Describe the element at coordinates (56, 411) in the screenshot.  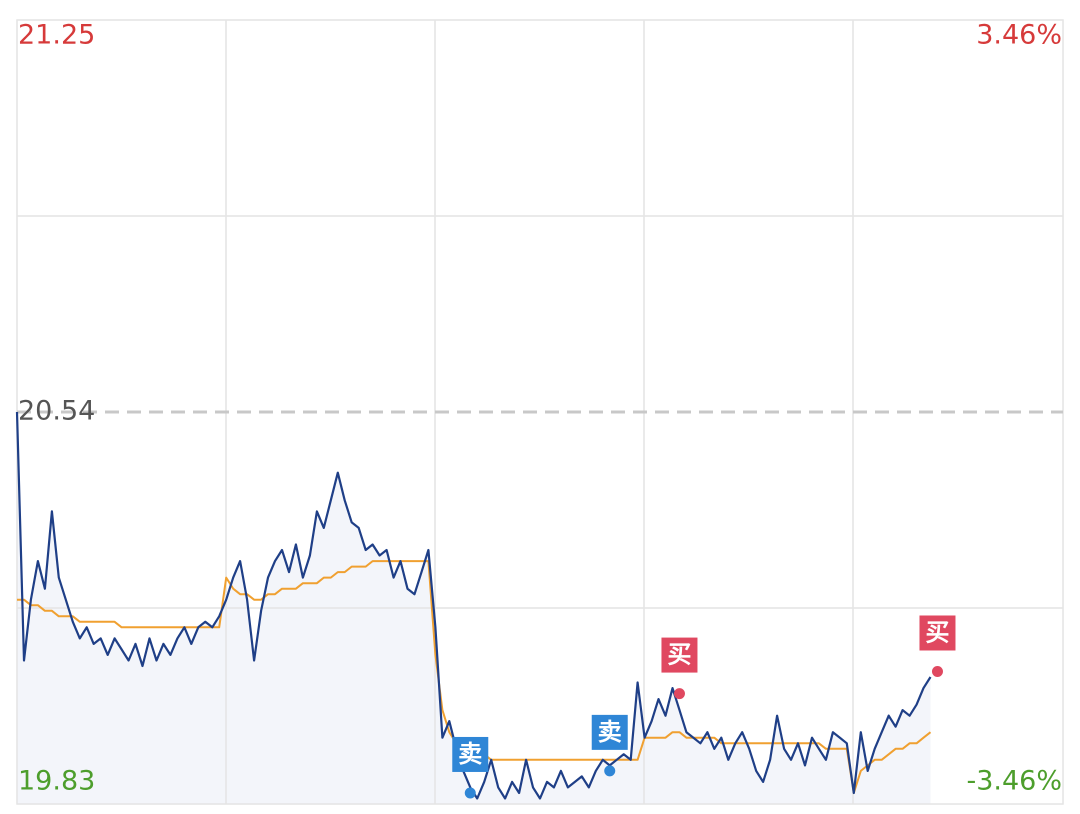
I see `y-tick-label: 20.54` at that location.